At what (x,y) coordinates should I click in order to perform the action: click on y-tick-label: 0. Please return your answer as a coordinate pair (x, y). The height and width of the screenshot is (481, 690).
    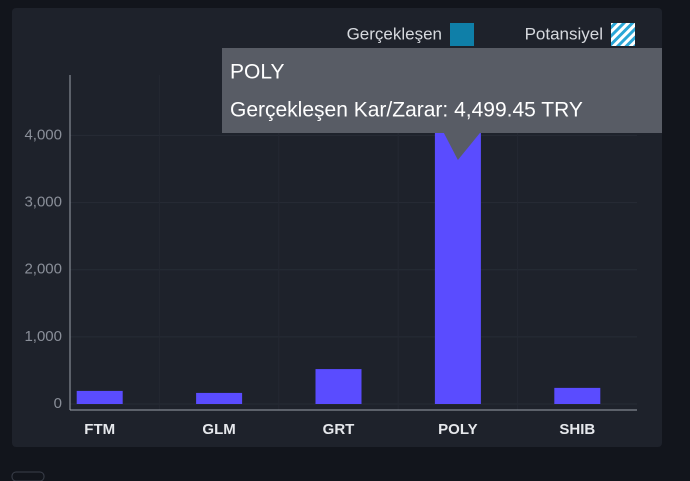
    Looking at the image, I should click on (58, 403).